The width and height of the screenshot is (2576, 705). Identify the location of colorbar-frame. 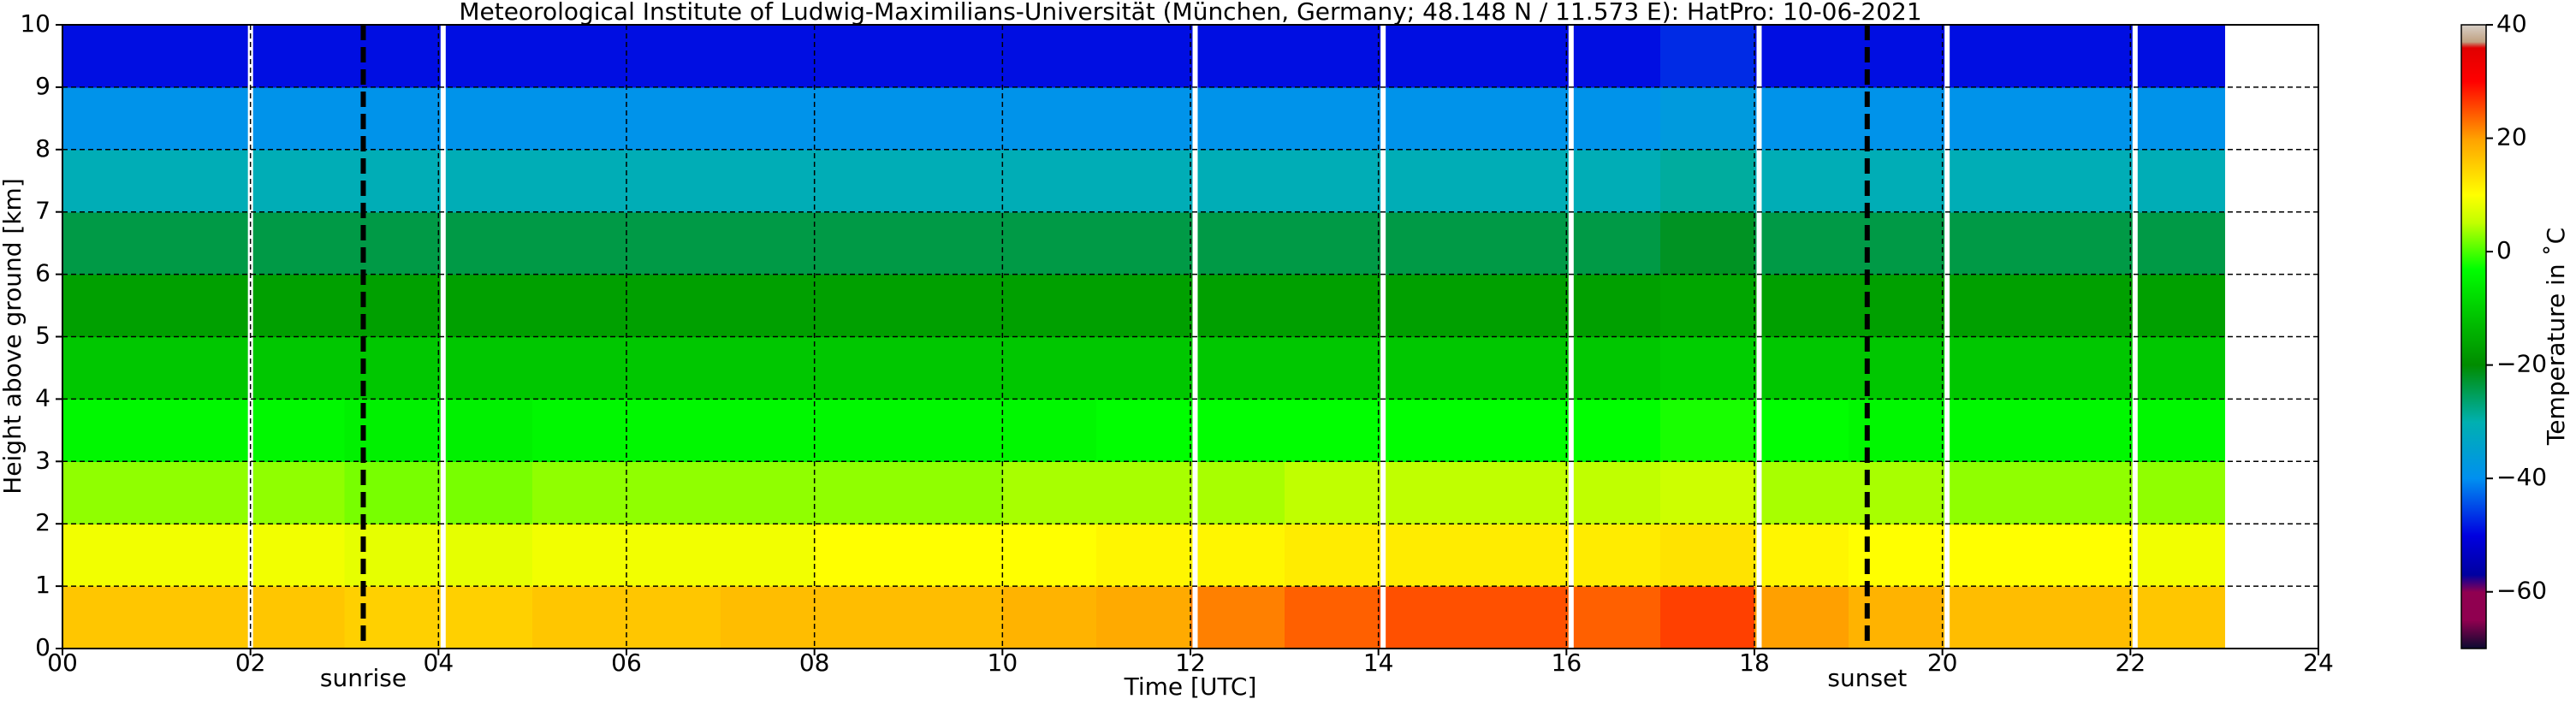
(2473, 336).